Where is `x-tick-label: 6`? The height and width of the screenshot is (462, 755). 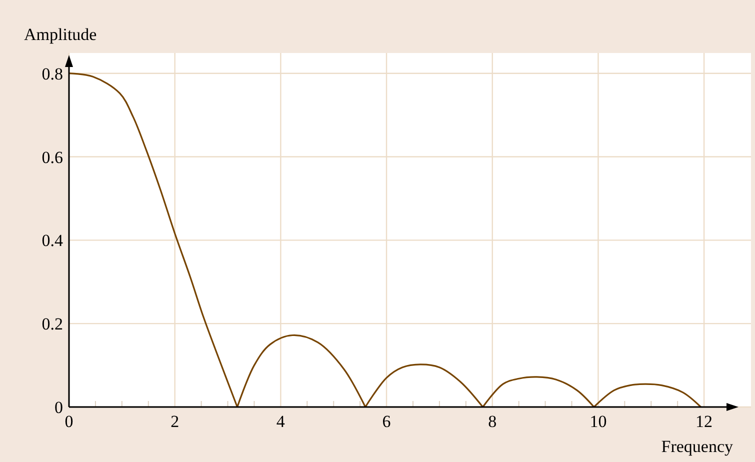 x-tick-label: 6 is located at coordinates (386, 421).